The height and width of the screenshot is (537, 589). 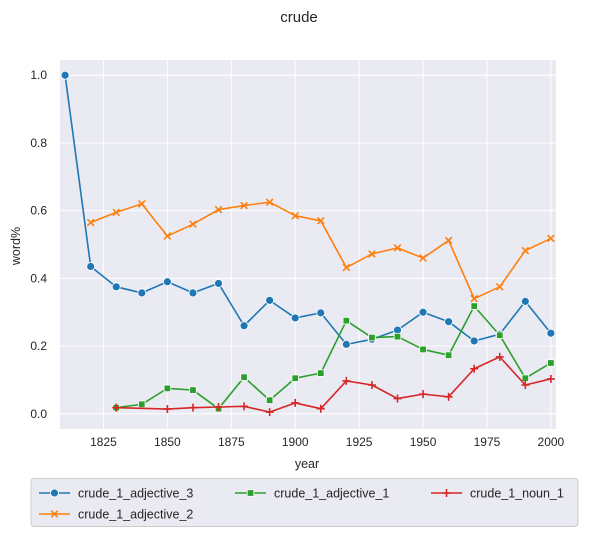 I want to click on y-tick-label: 0.6, so click(x=38, y=211).